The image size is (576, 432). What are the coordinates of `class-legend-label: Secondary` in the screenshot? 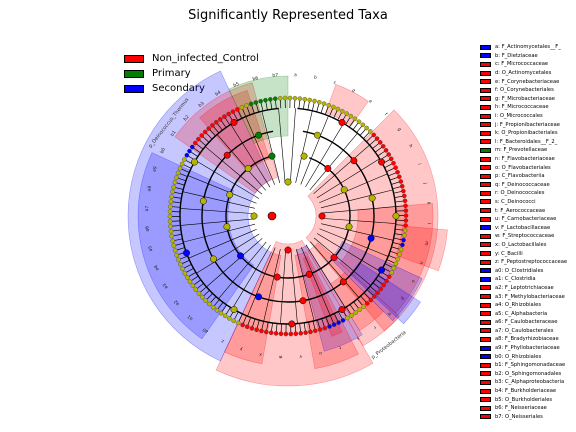 It's located at (178, 88).